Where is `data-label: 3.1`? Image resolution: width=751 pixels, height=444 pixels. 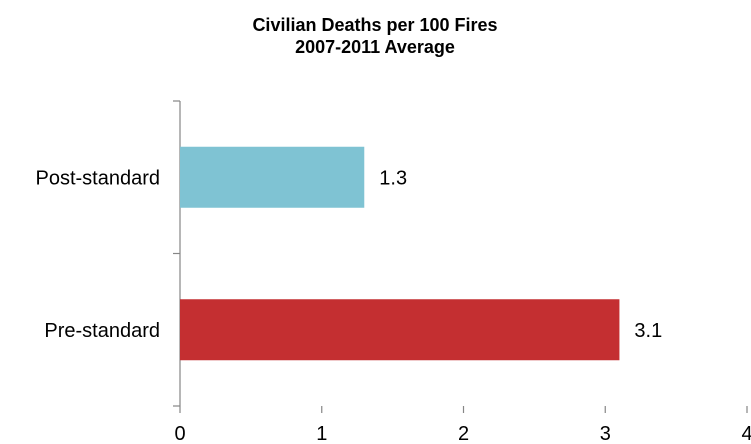
data-label: 3.1 is located at coordinates (648, 331).